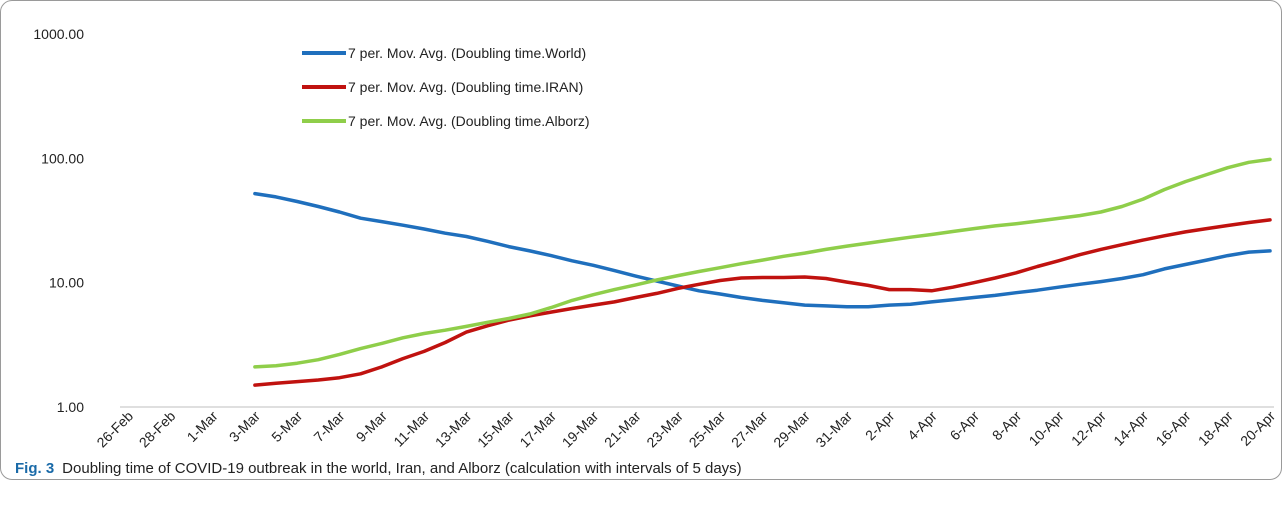 Image resolution: width=1284 pixels, height=508 pixels. Describe the element at coordinates (371, 426) in the screenshot. I see `x-tick-label: 9-Mar` at that location.